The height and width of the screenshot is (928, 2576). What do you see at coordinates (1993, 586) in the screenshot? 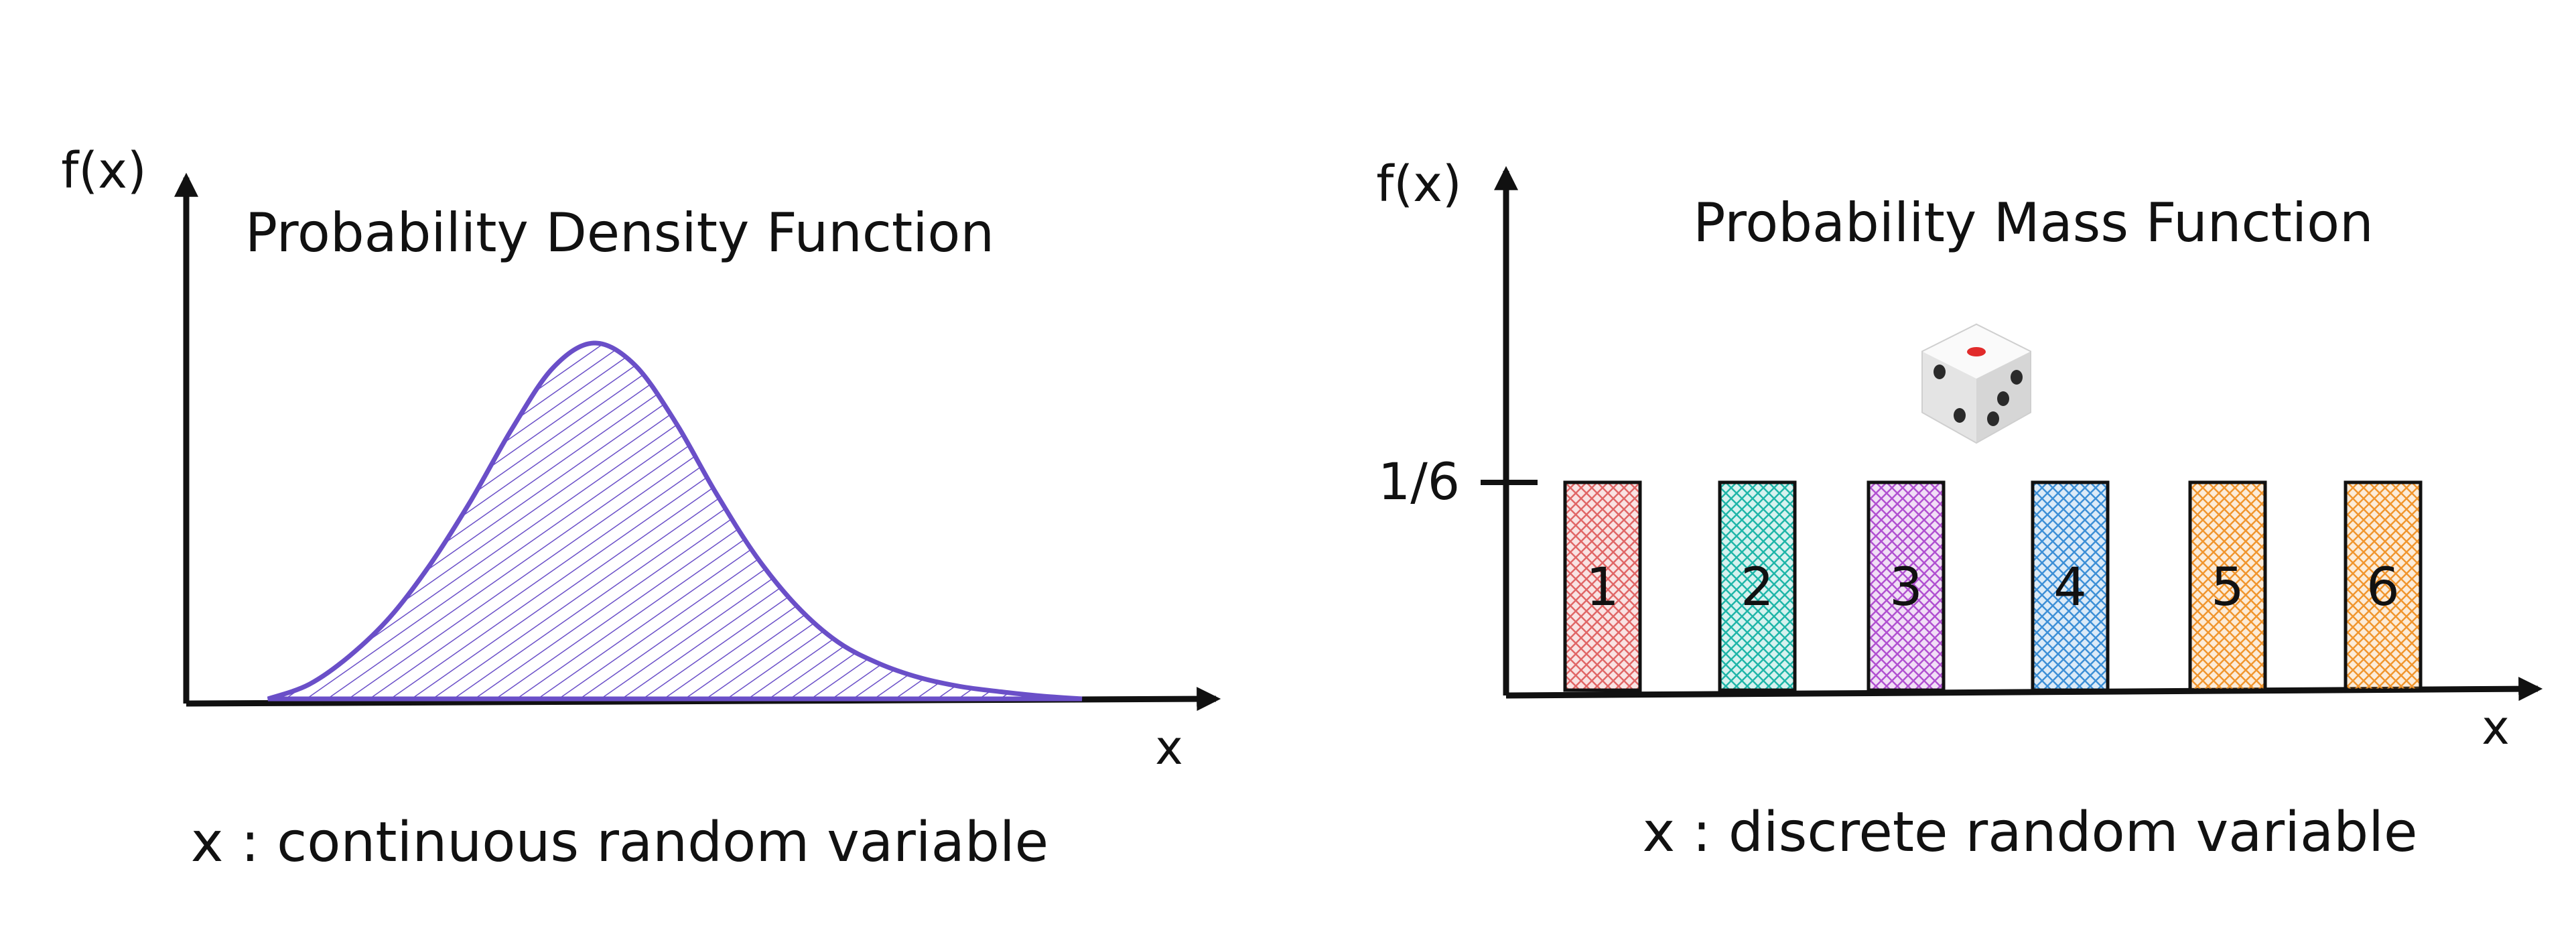
I see `pmf-bars: 1 2 3 4 5 6` at bounding box center [1993, 586].